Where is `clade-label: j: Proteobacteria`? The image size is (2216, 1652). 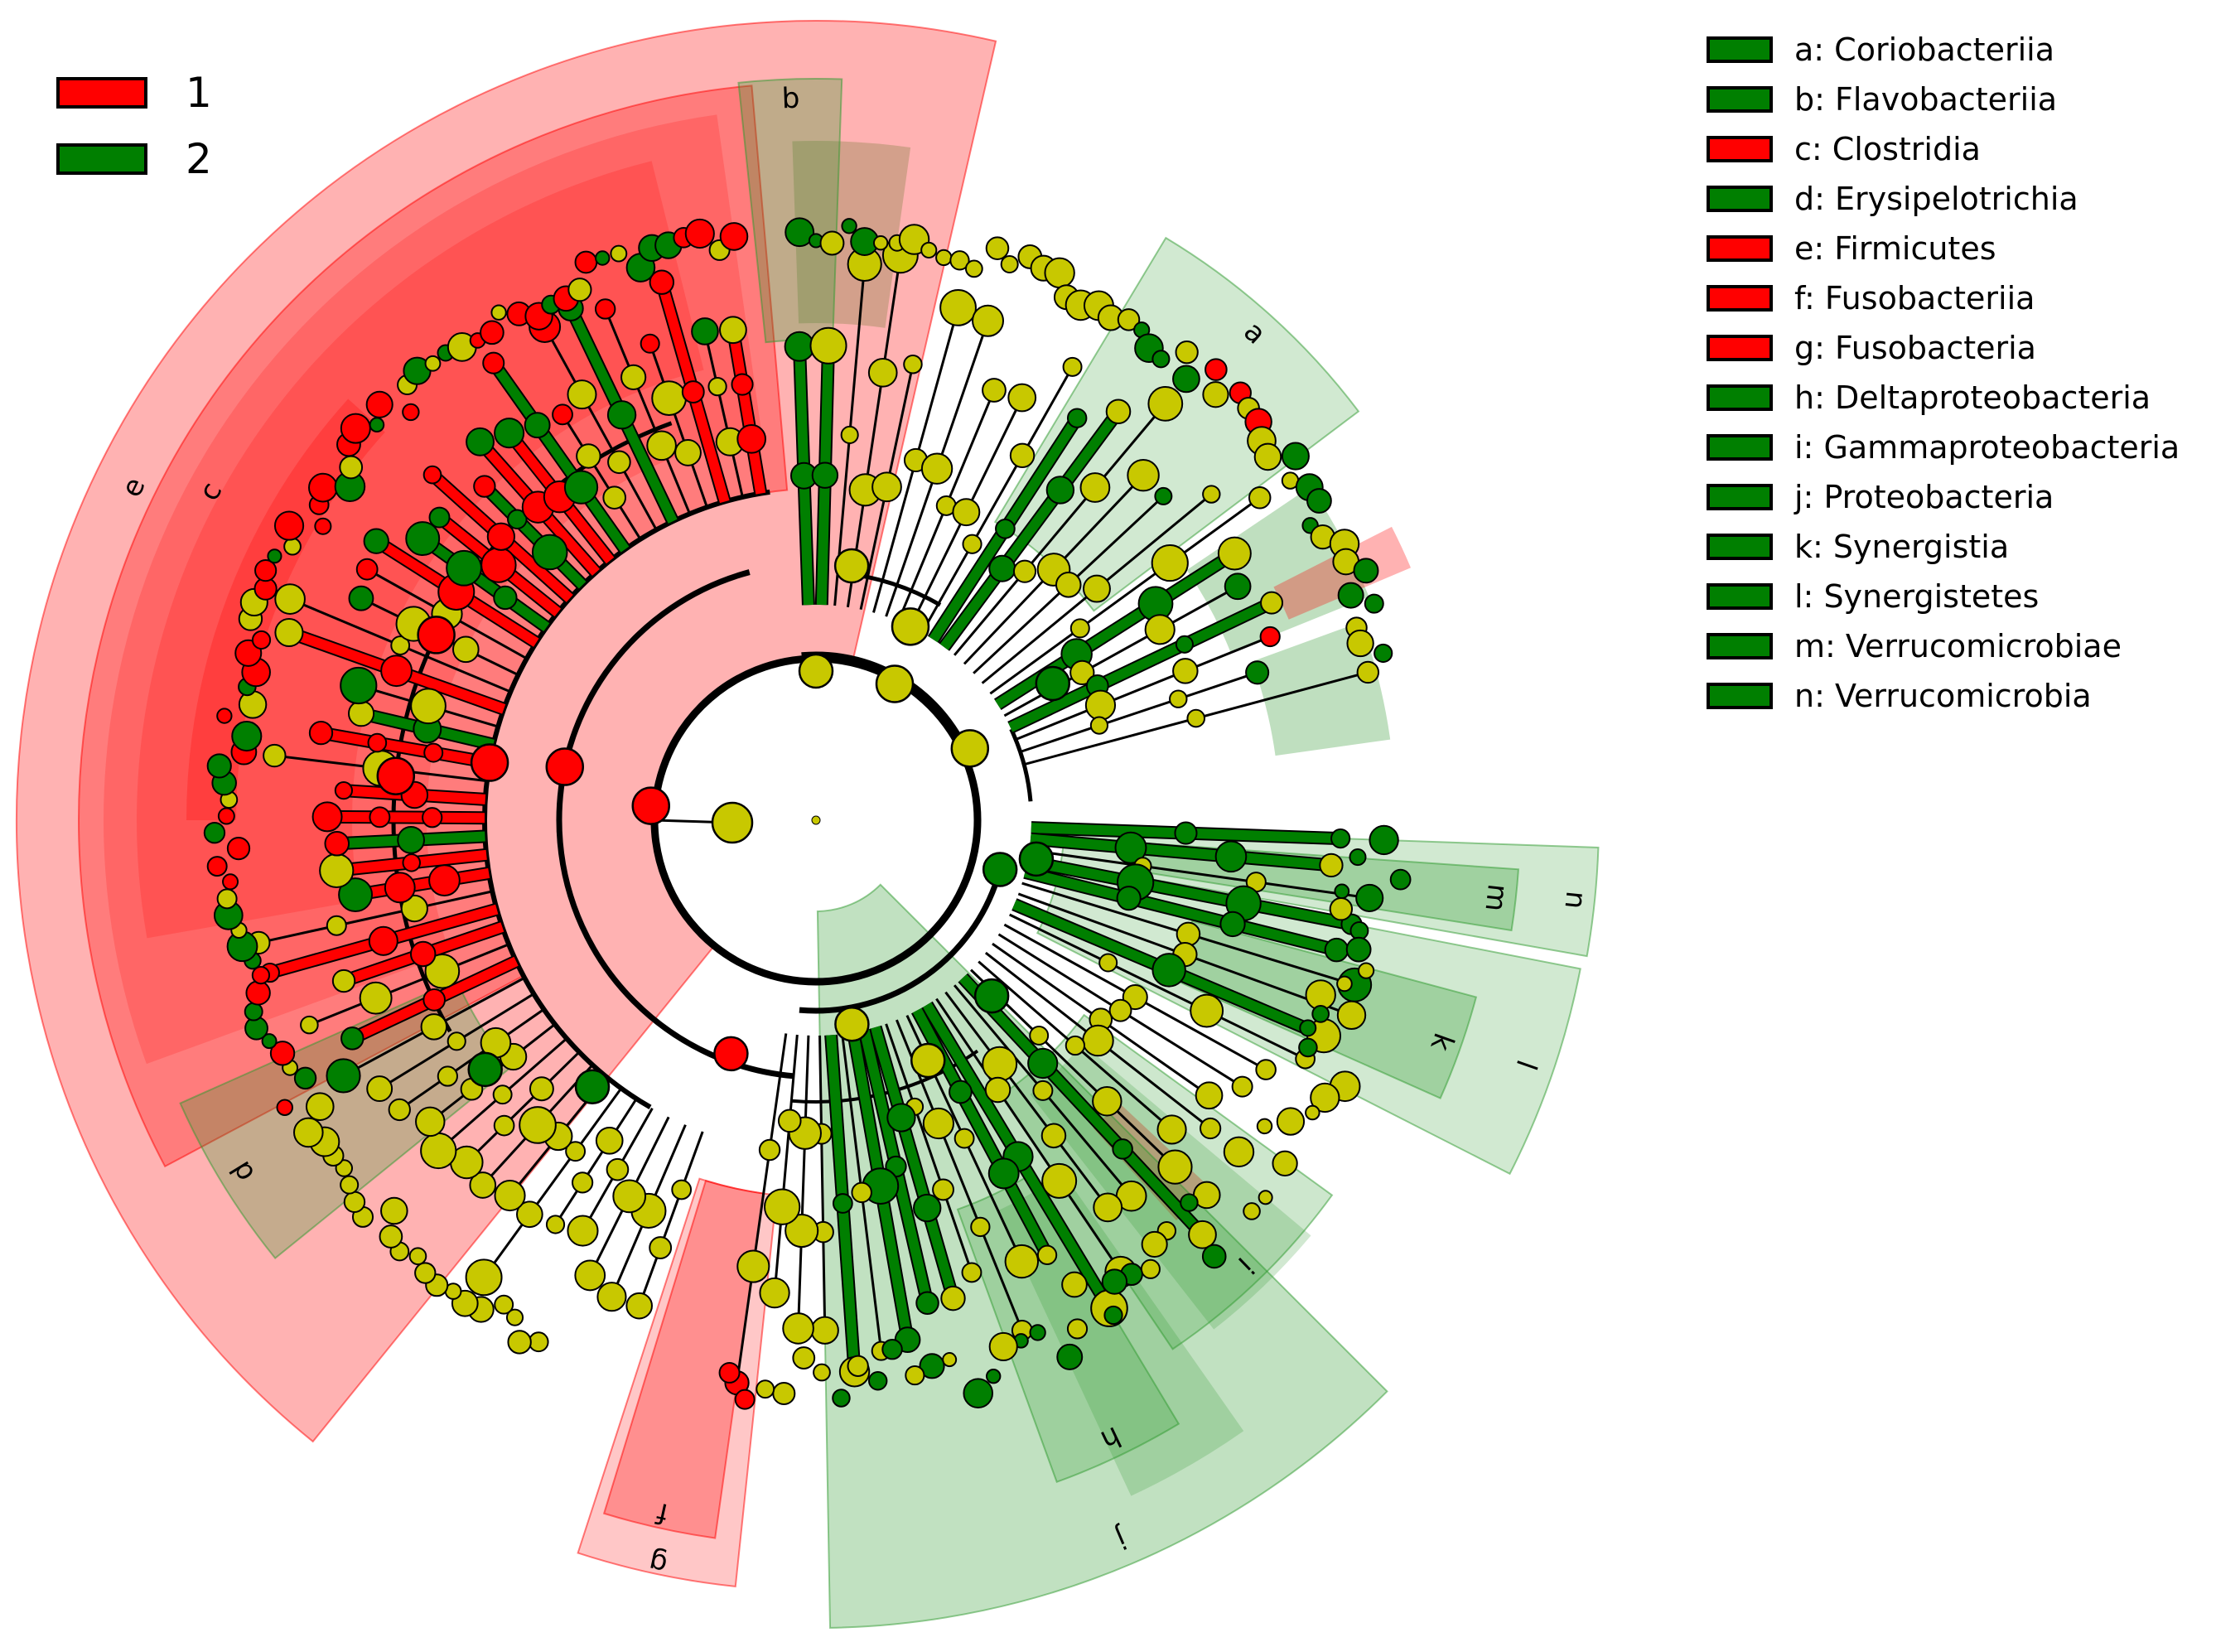 clade-label: j: Proteobacteria is located at coordinates (1924, 497).